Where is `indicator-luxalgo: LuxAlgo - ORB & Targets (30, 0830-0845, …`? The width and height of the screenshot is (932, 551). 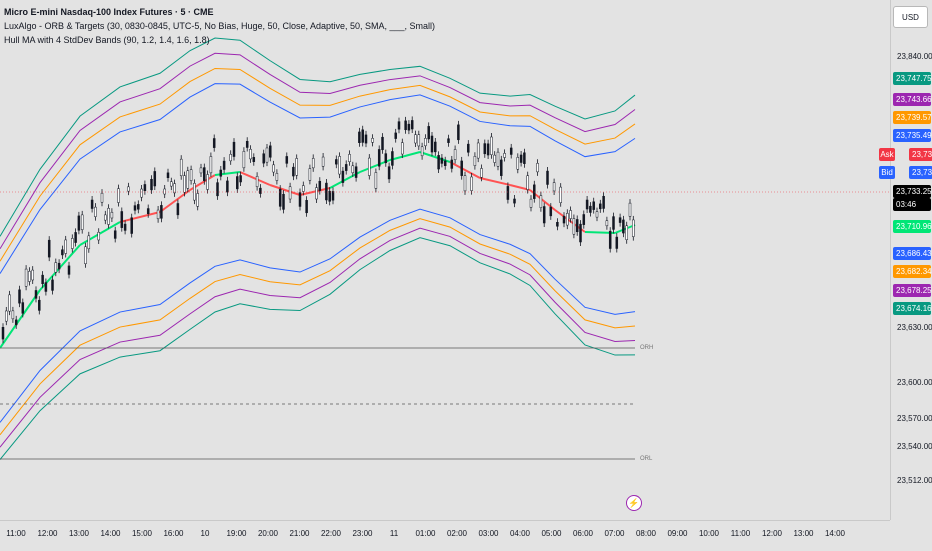
indicator-luxalgo: LuxAlgo - ORB & Targets (30, 0830-0845, … is located at coordinates (220, 26).